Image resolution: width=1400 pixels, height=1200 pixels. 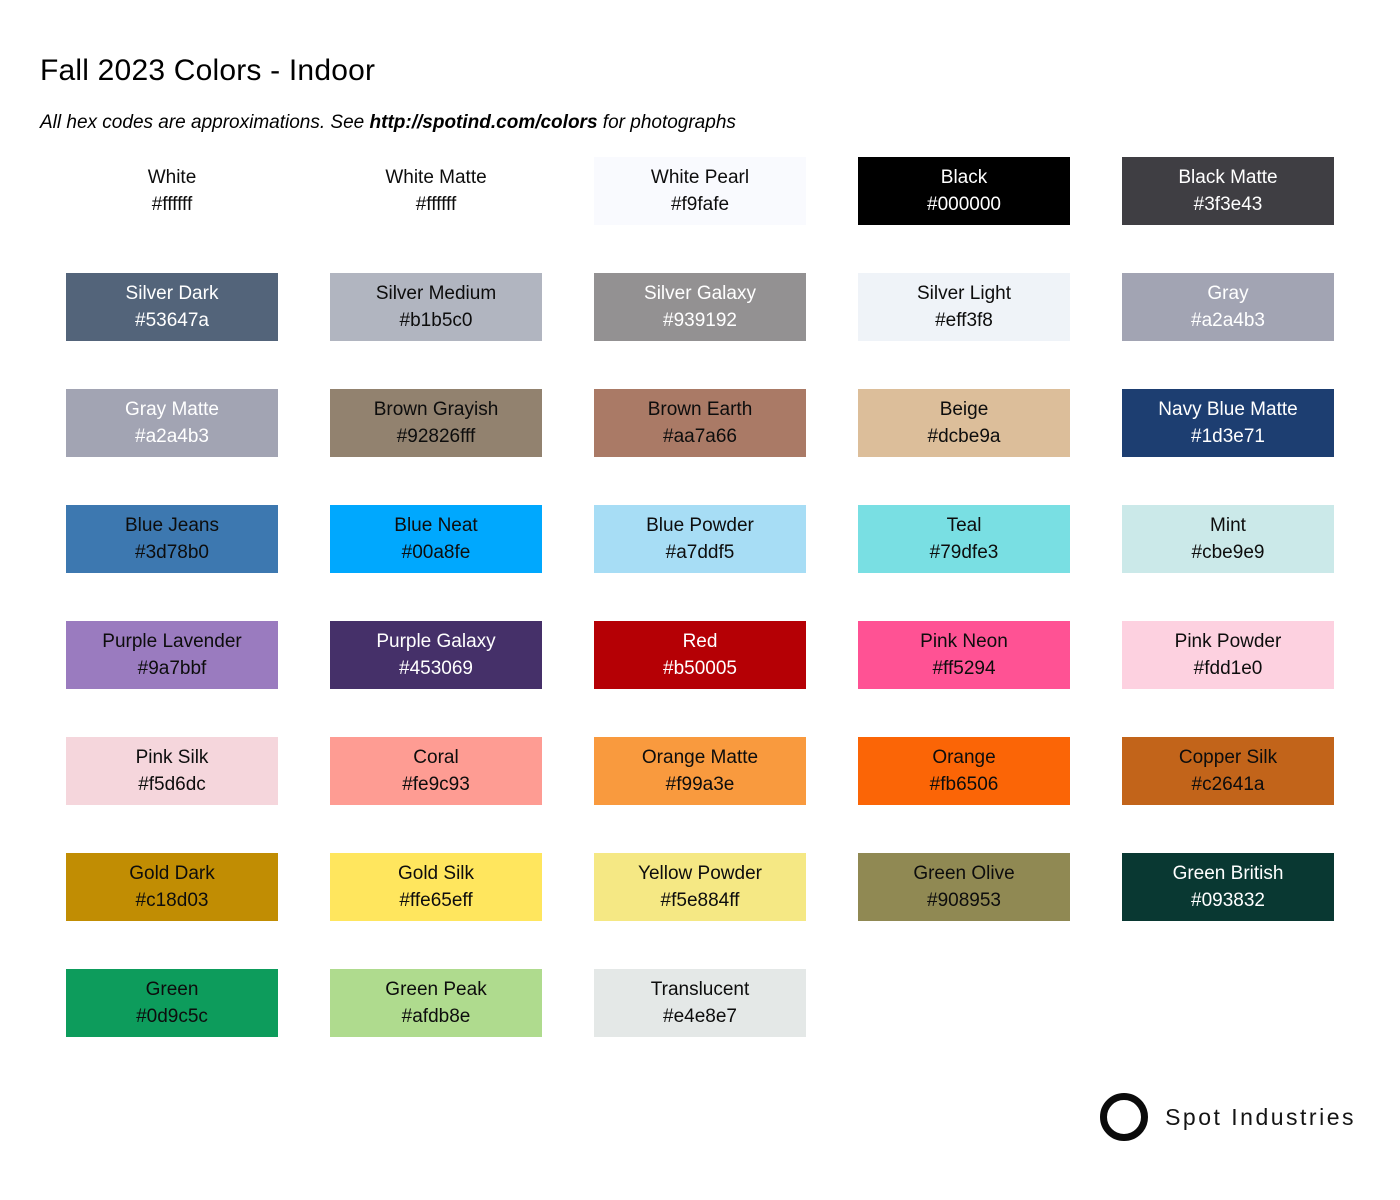 What do you see at coordinates (964, 293) in the screenshot?
I see `color-name: Silver Light` at bounding box center [964, 293].